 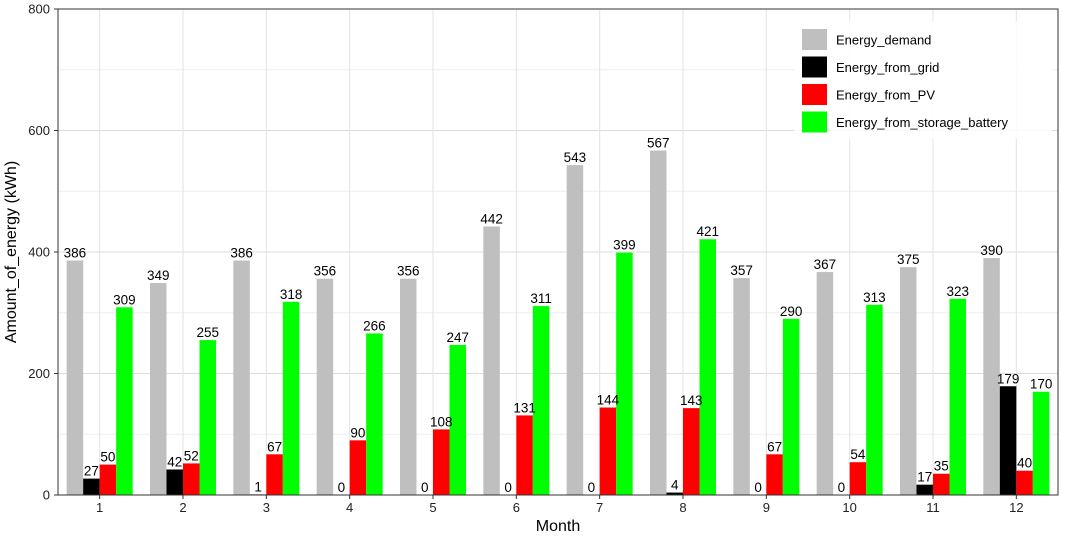 What do you see at coordinates (941, 466) in the screenshot?
I see `data-label: 35` at bounding box center [941, 466].